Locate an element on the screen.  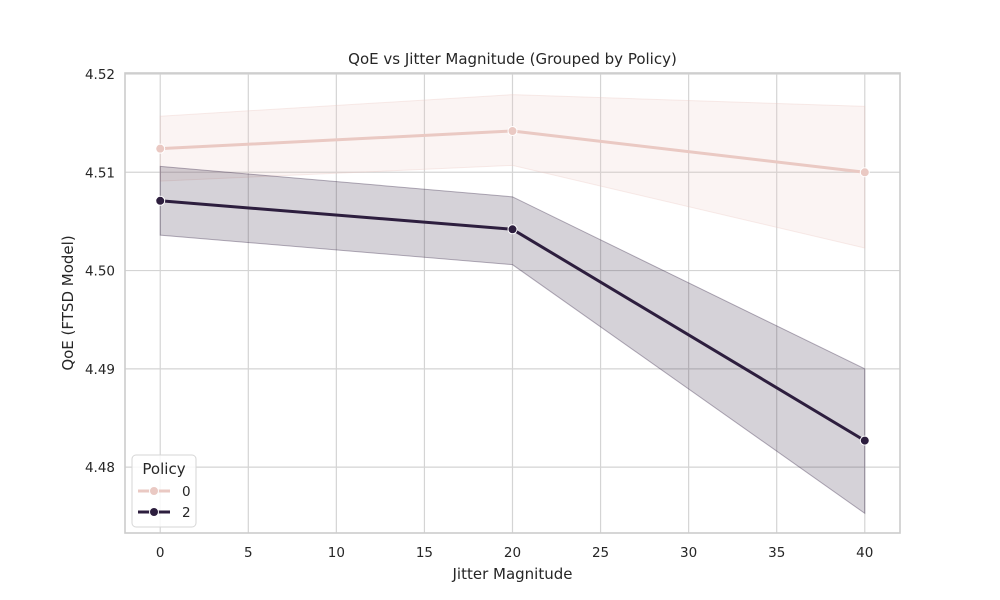
legend-label-policy-0: 0 is located at coordinates (186, 492).